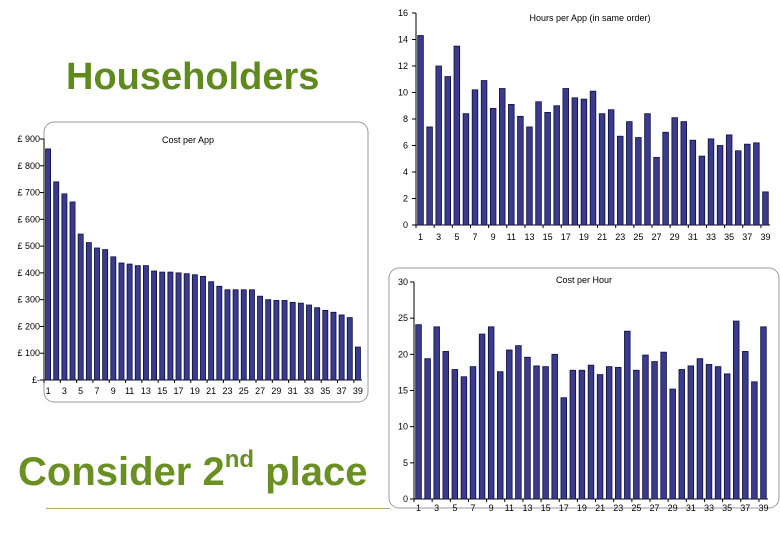 This screenshot has height=540, width=780. I want to click on cost_app-x-tick-label: 25, so click(244, 391).